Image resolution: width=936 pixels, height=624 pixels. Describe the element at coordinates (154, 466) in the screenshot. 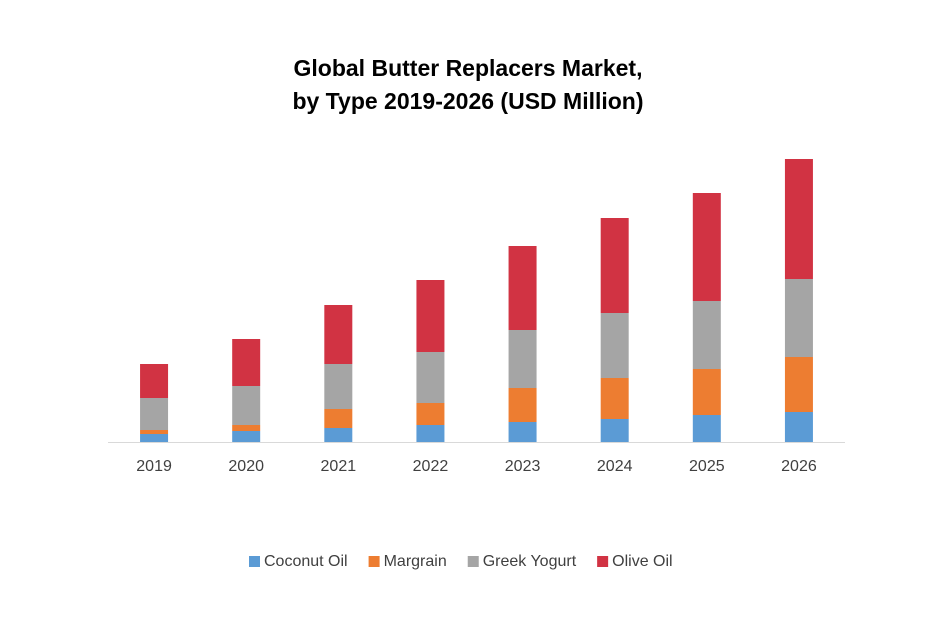

I see `x-tick-label: 2019` at that location.